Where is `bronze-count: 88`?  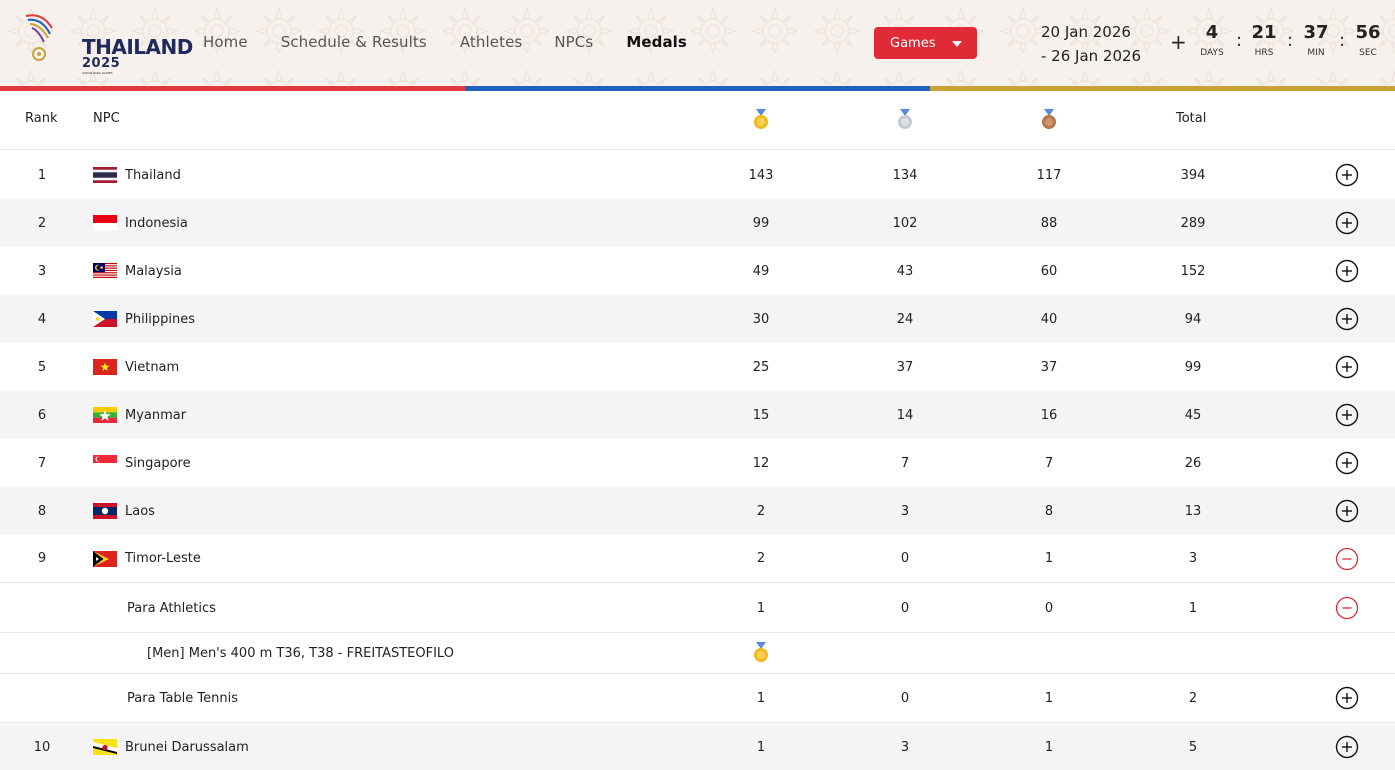 bronze-count: 88 is located at coordinates (1049, 223).